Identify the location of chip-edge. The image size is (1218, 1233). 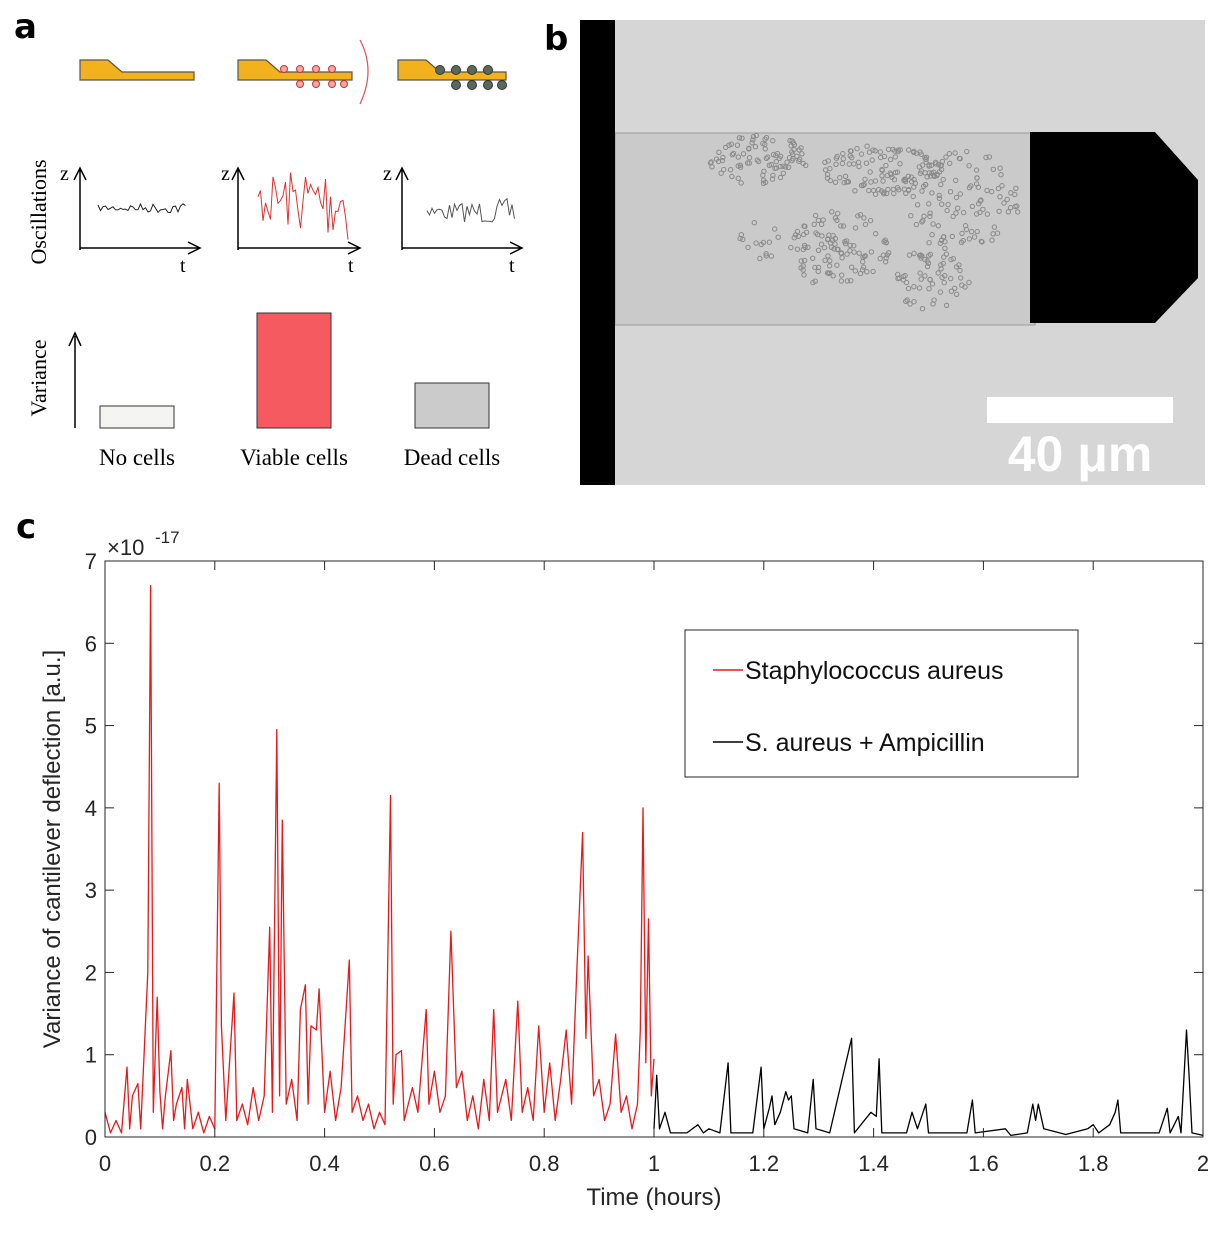
(597, 252).